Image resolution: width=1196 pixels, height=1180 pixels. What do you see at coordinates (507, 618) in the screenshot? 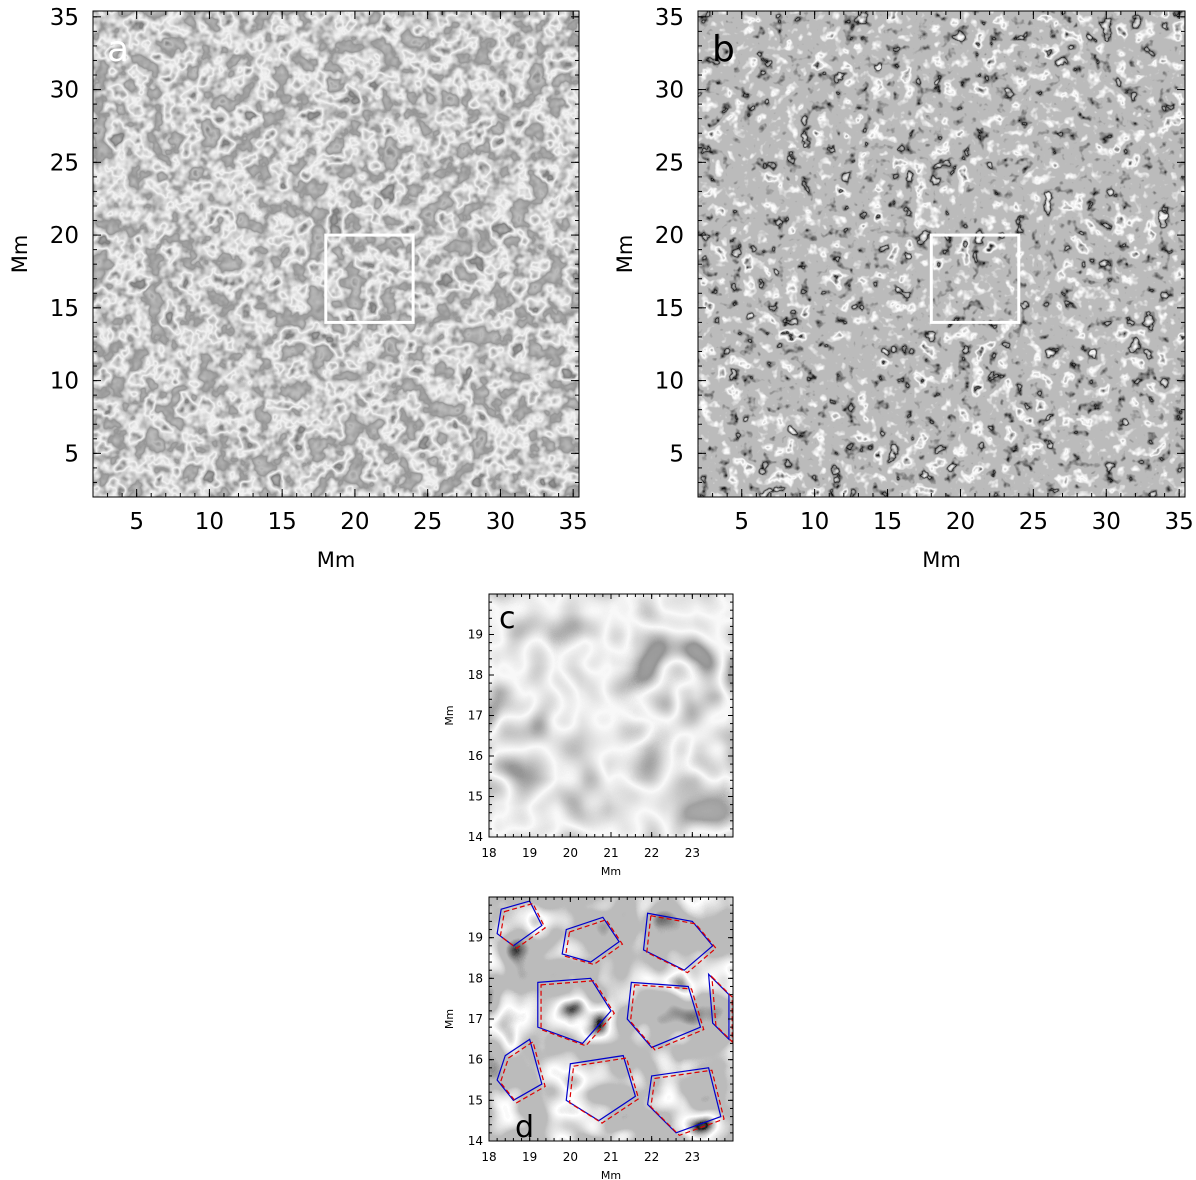
I see `panel-letter: c` at bounding box center [507, 618].